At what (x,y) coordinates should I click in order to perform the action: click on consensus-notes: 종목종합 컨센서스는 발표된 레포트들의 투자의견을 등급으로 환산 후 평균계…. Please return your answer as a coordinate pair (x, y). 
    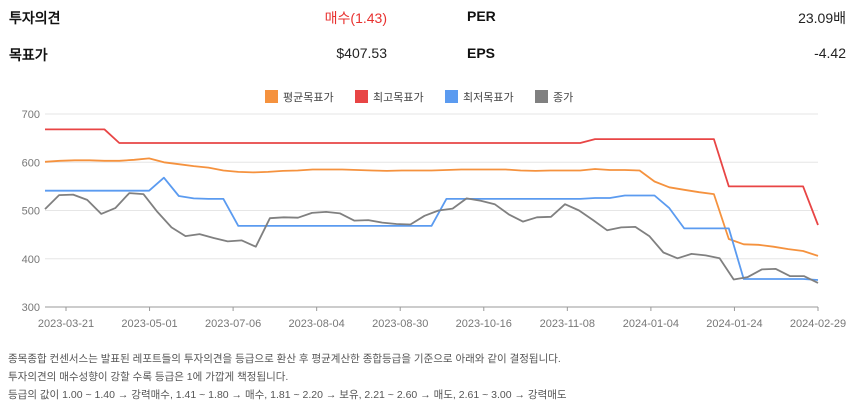
    Looking at the image, I should click on (287, 377).